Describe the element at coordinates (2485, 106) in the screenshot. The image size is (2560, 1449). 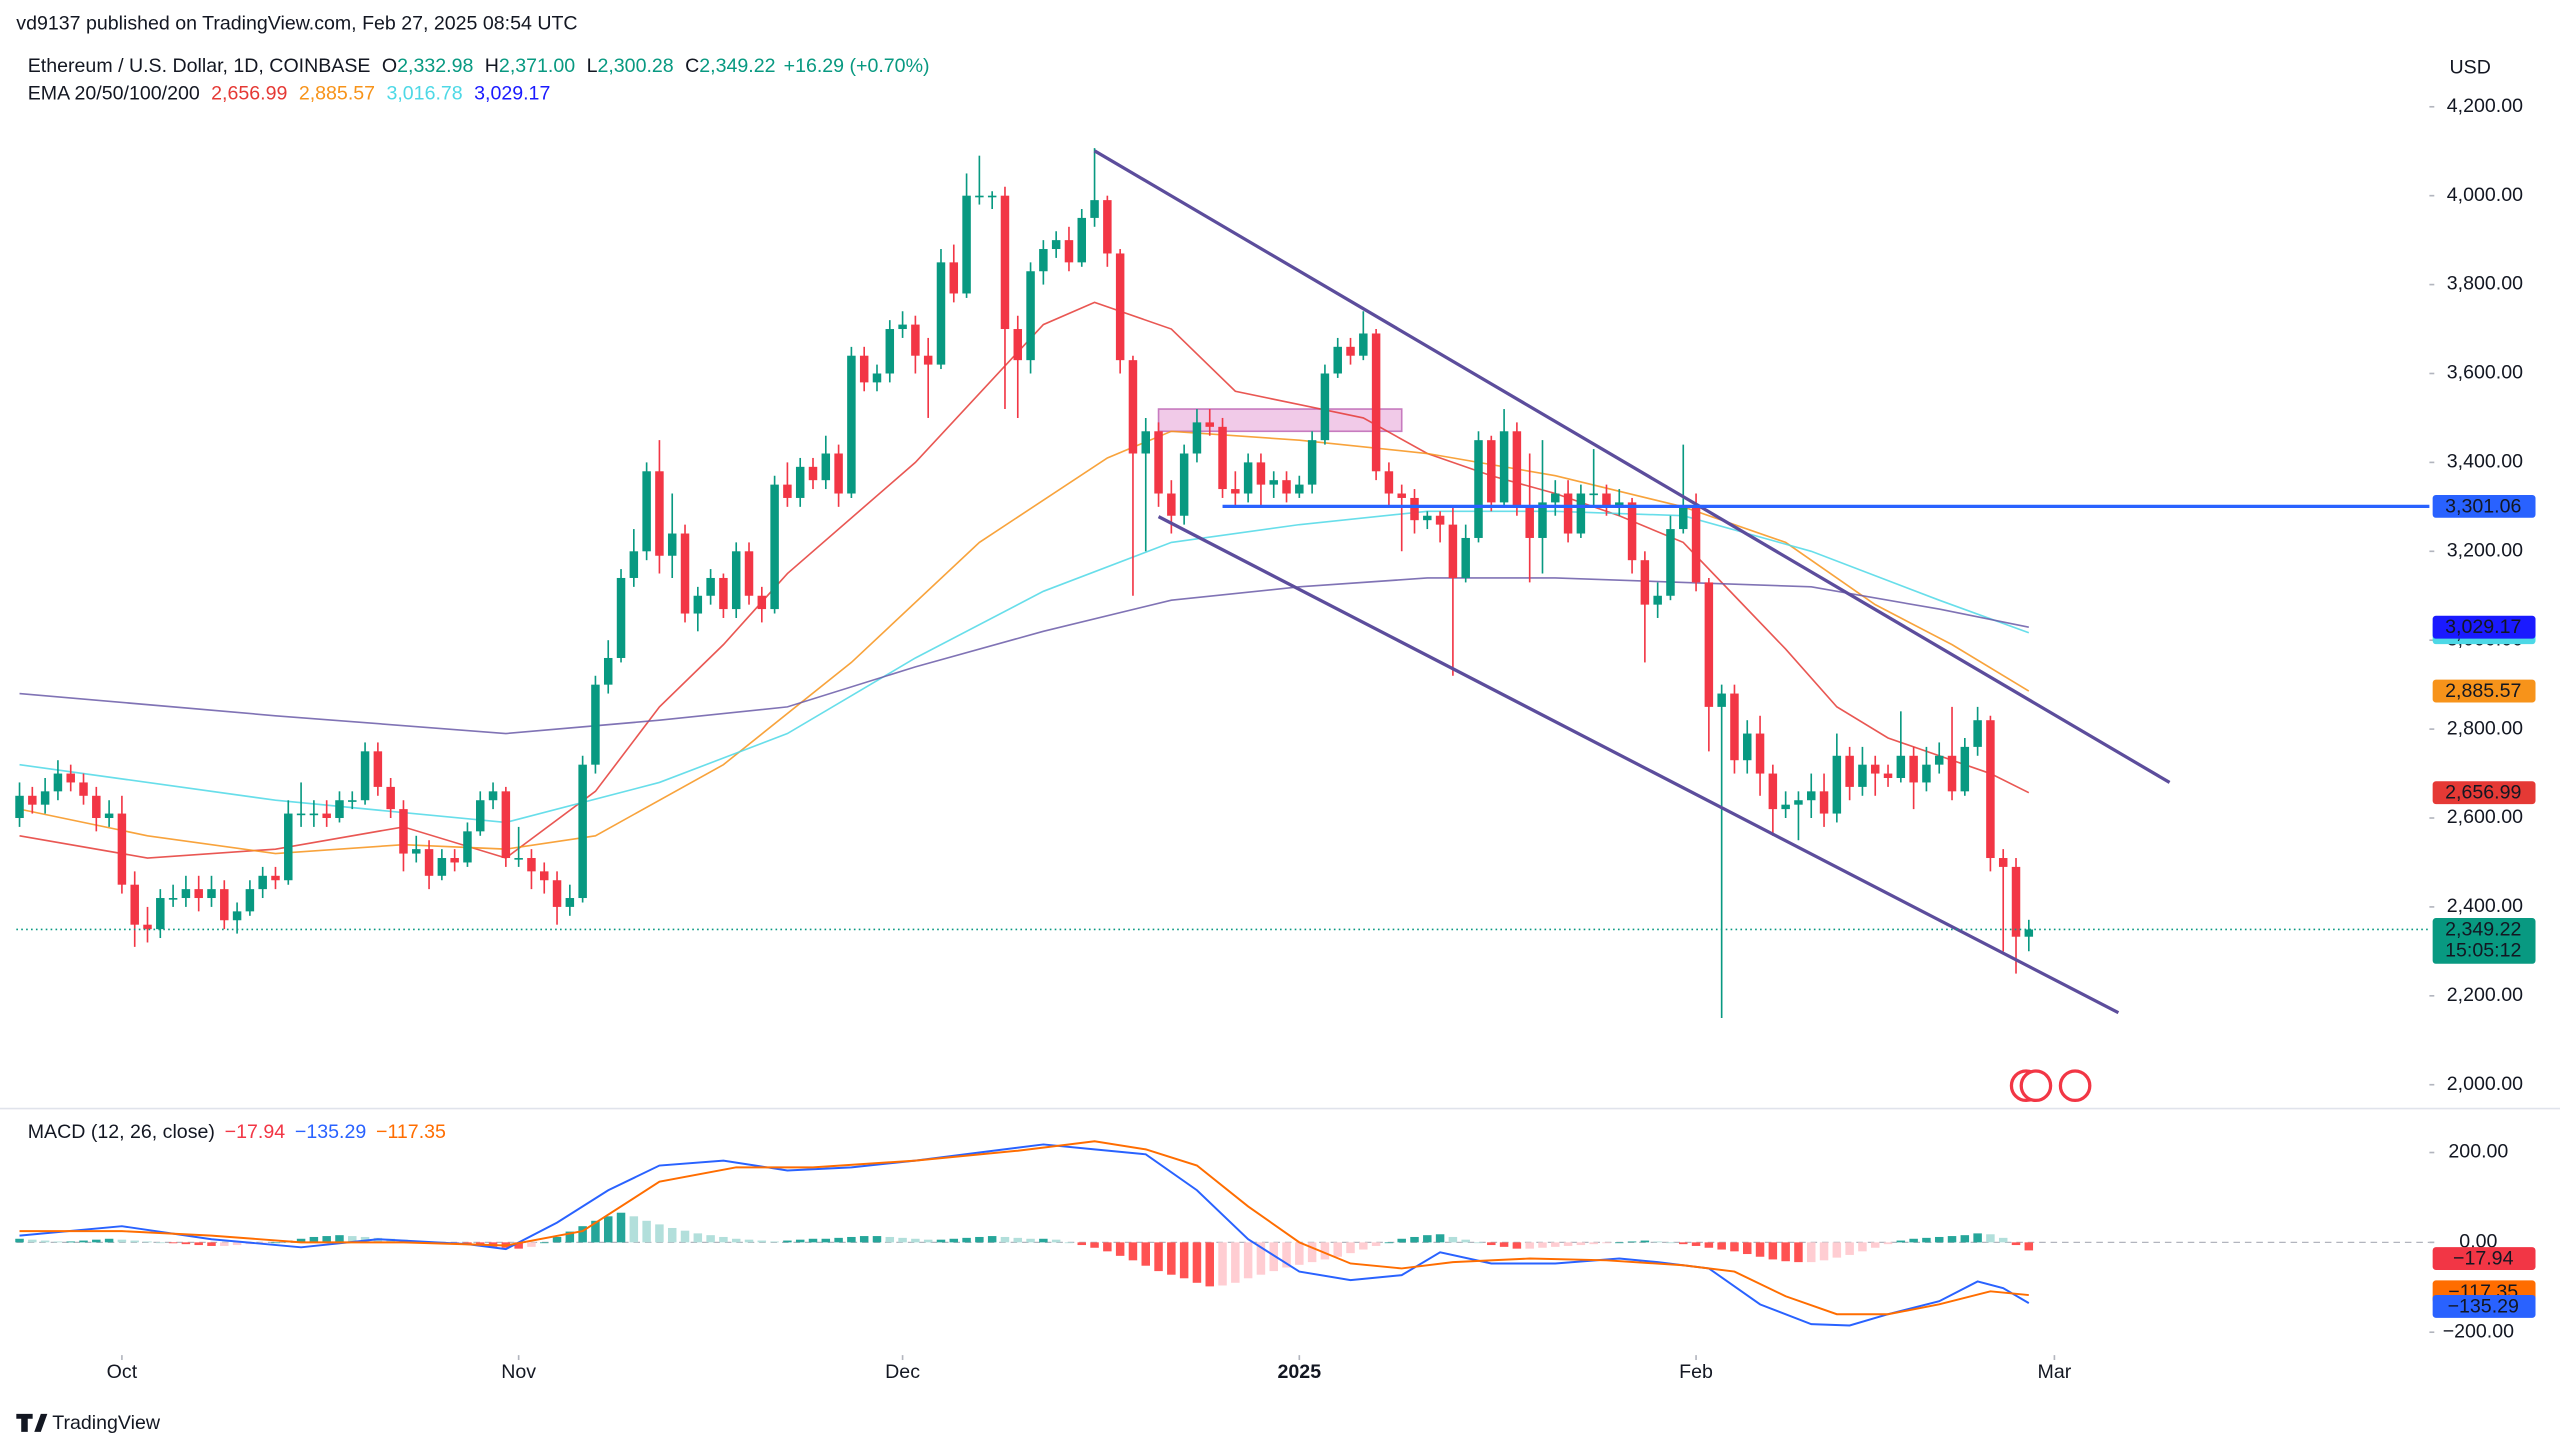
I see `y-tick-label: 4,200.00` at that location.